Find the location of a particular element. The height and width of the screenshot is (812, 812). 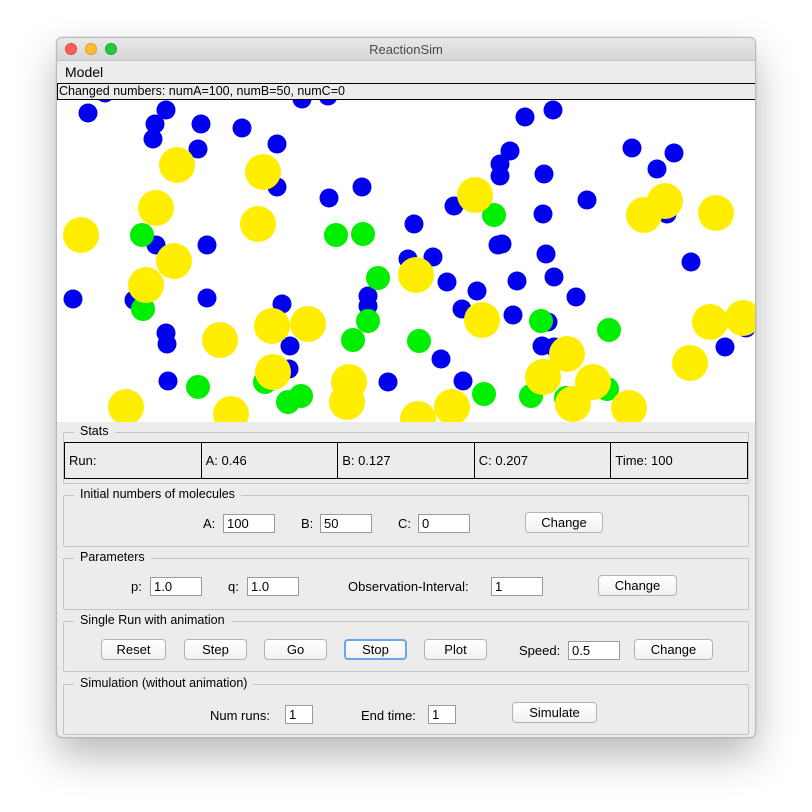

p-input is located at coordinates (176, 586).